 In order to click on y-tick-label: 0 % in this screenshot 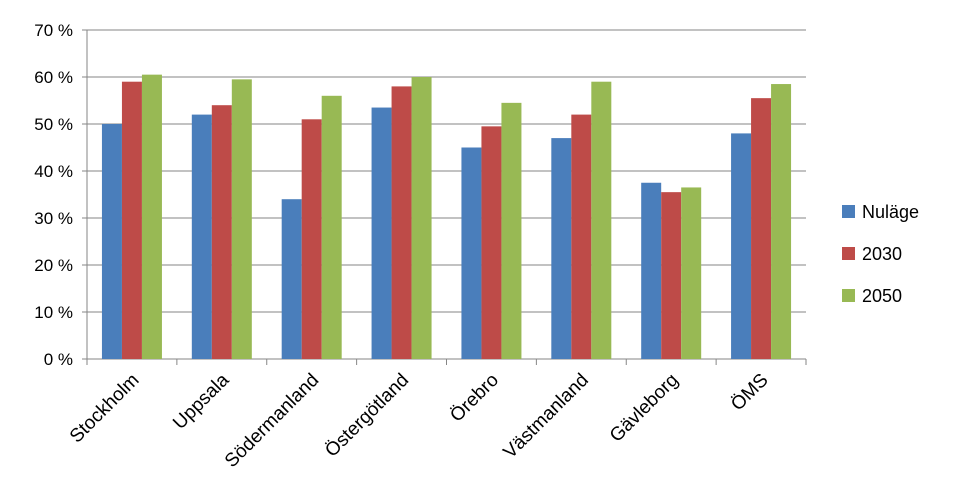, I will do `click(58, 359)`.